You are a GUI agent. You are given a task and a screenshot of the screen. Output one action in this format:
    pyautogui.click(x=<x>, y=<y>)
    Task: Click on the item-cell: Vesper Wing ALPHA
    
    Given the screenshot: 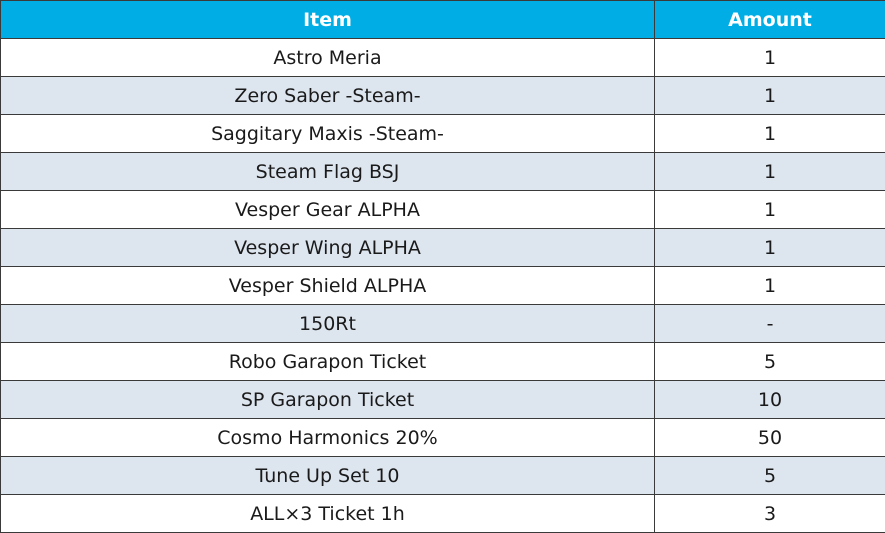 What is the action you would take?
    pyautogui.click(x=327, y=247)
    